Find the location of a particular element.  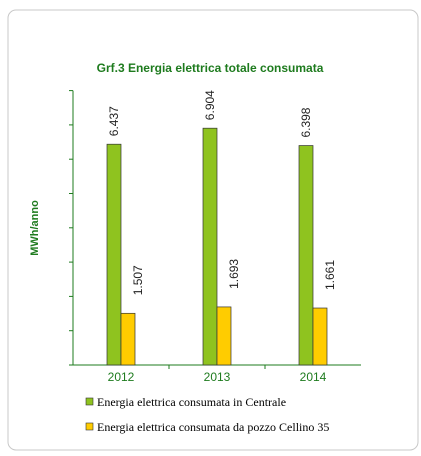

value-label: 6.904 is located at coordinates (210, 105).